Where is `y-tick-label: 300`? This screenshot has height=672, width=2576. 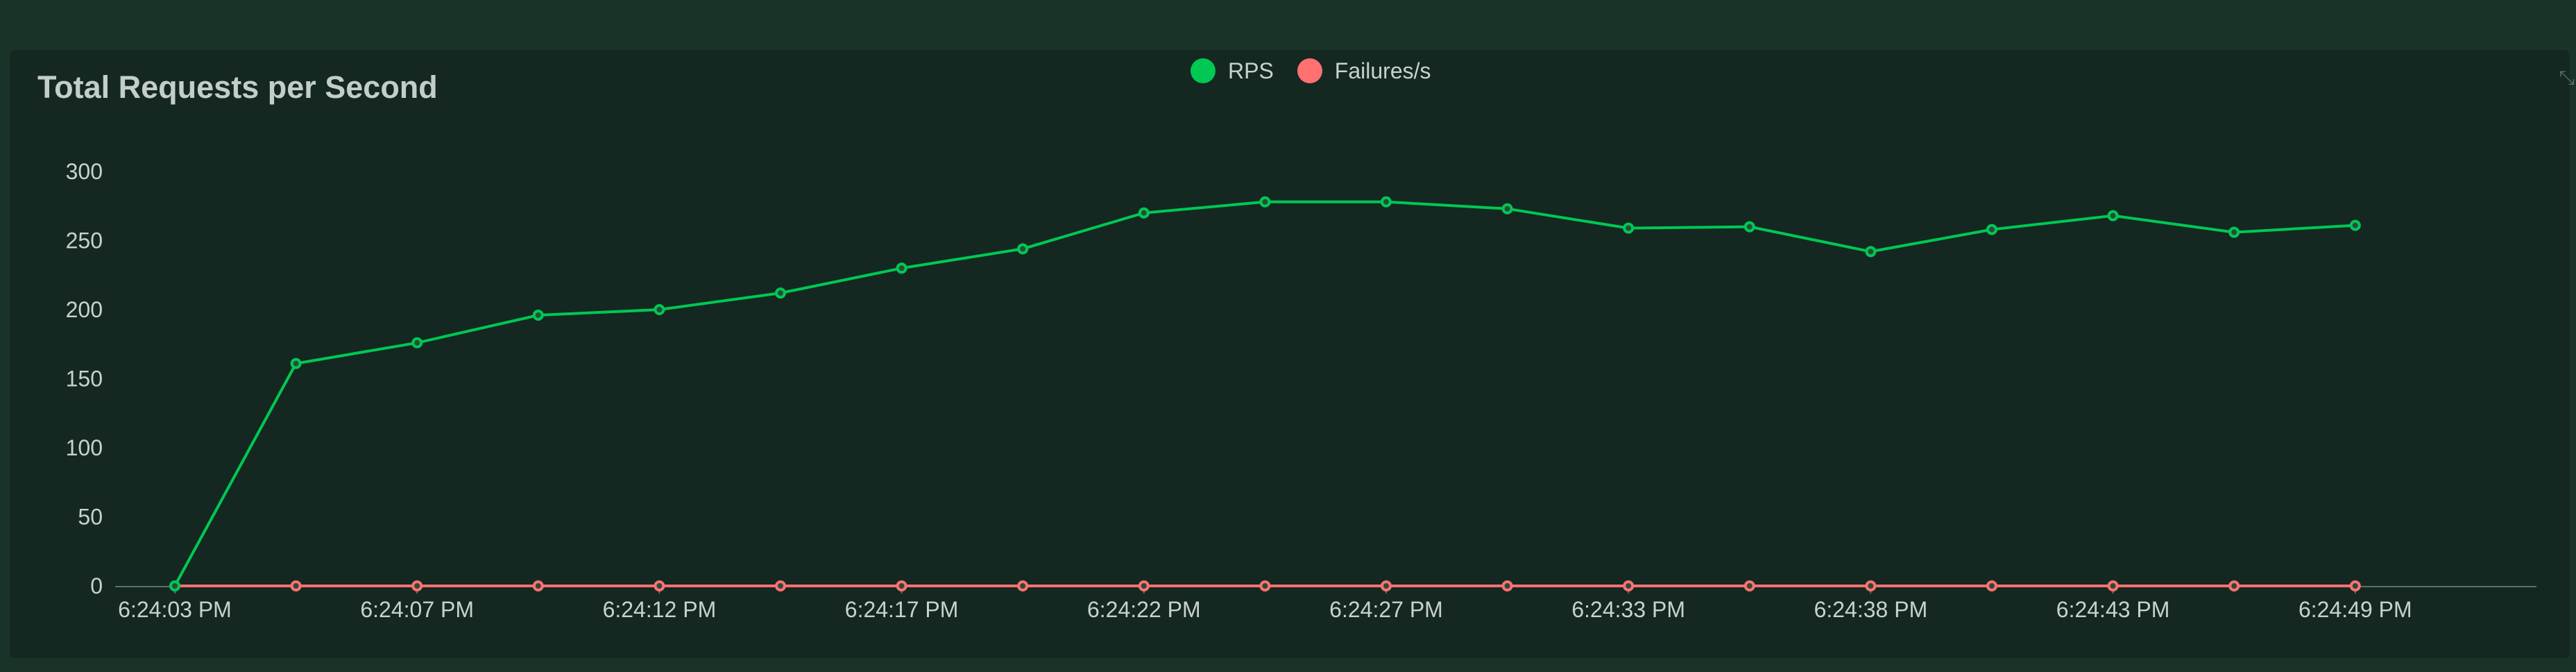
y-tick-label: 300 is located at coordinates (84, 171).